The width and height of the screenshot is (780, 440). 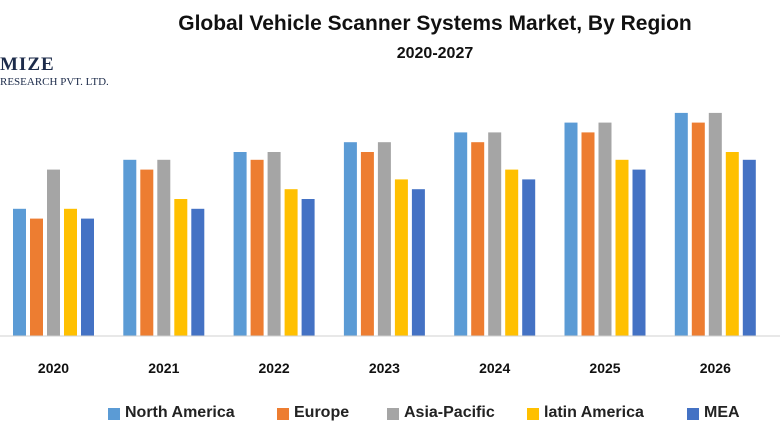 What do you see at coordinates (147, 252) in the screenshot?
I see `bar-europe-2021` at bounding box center [147, 252].